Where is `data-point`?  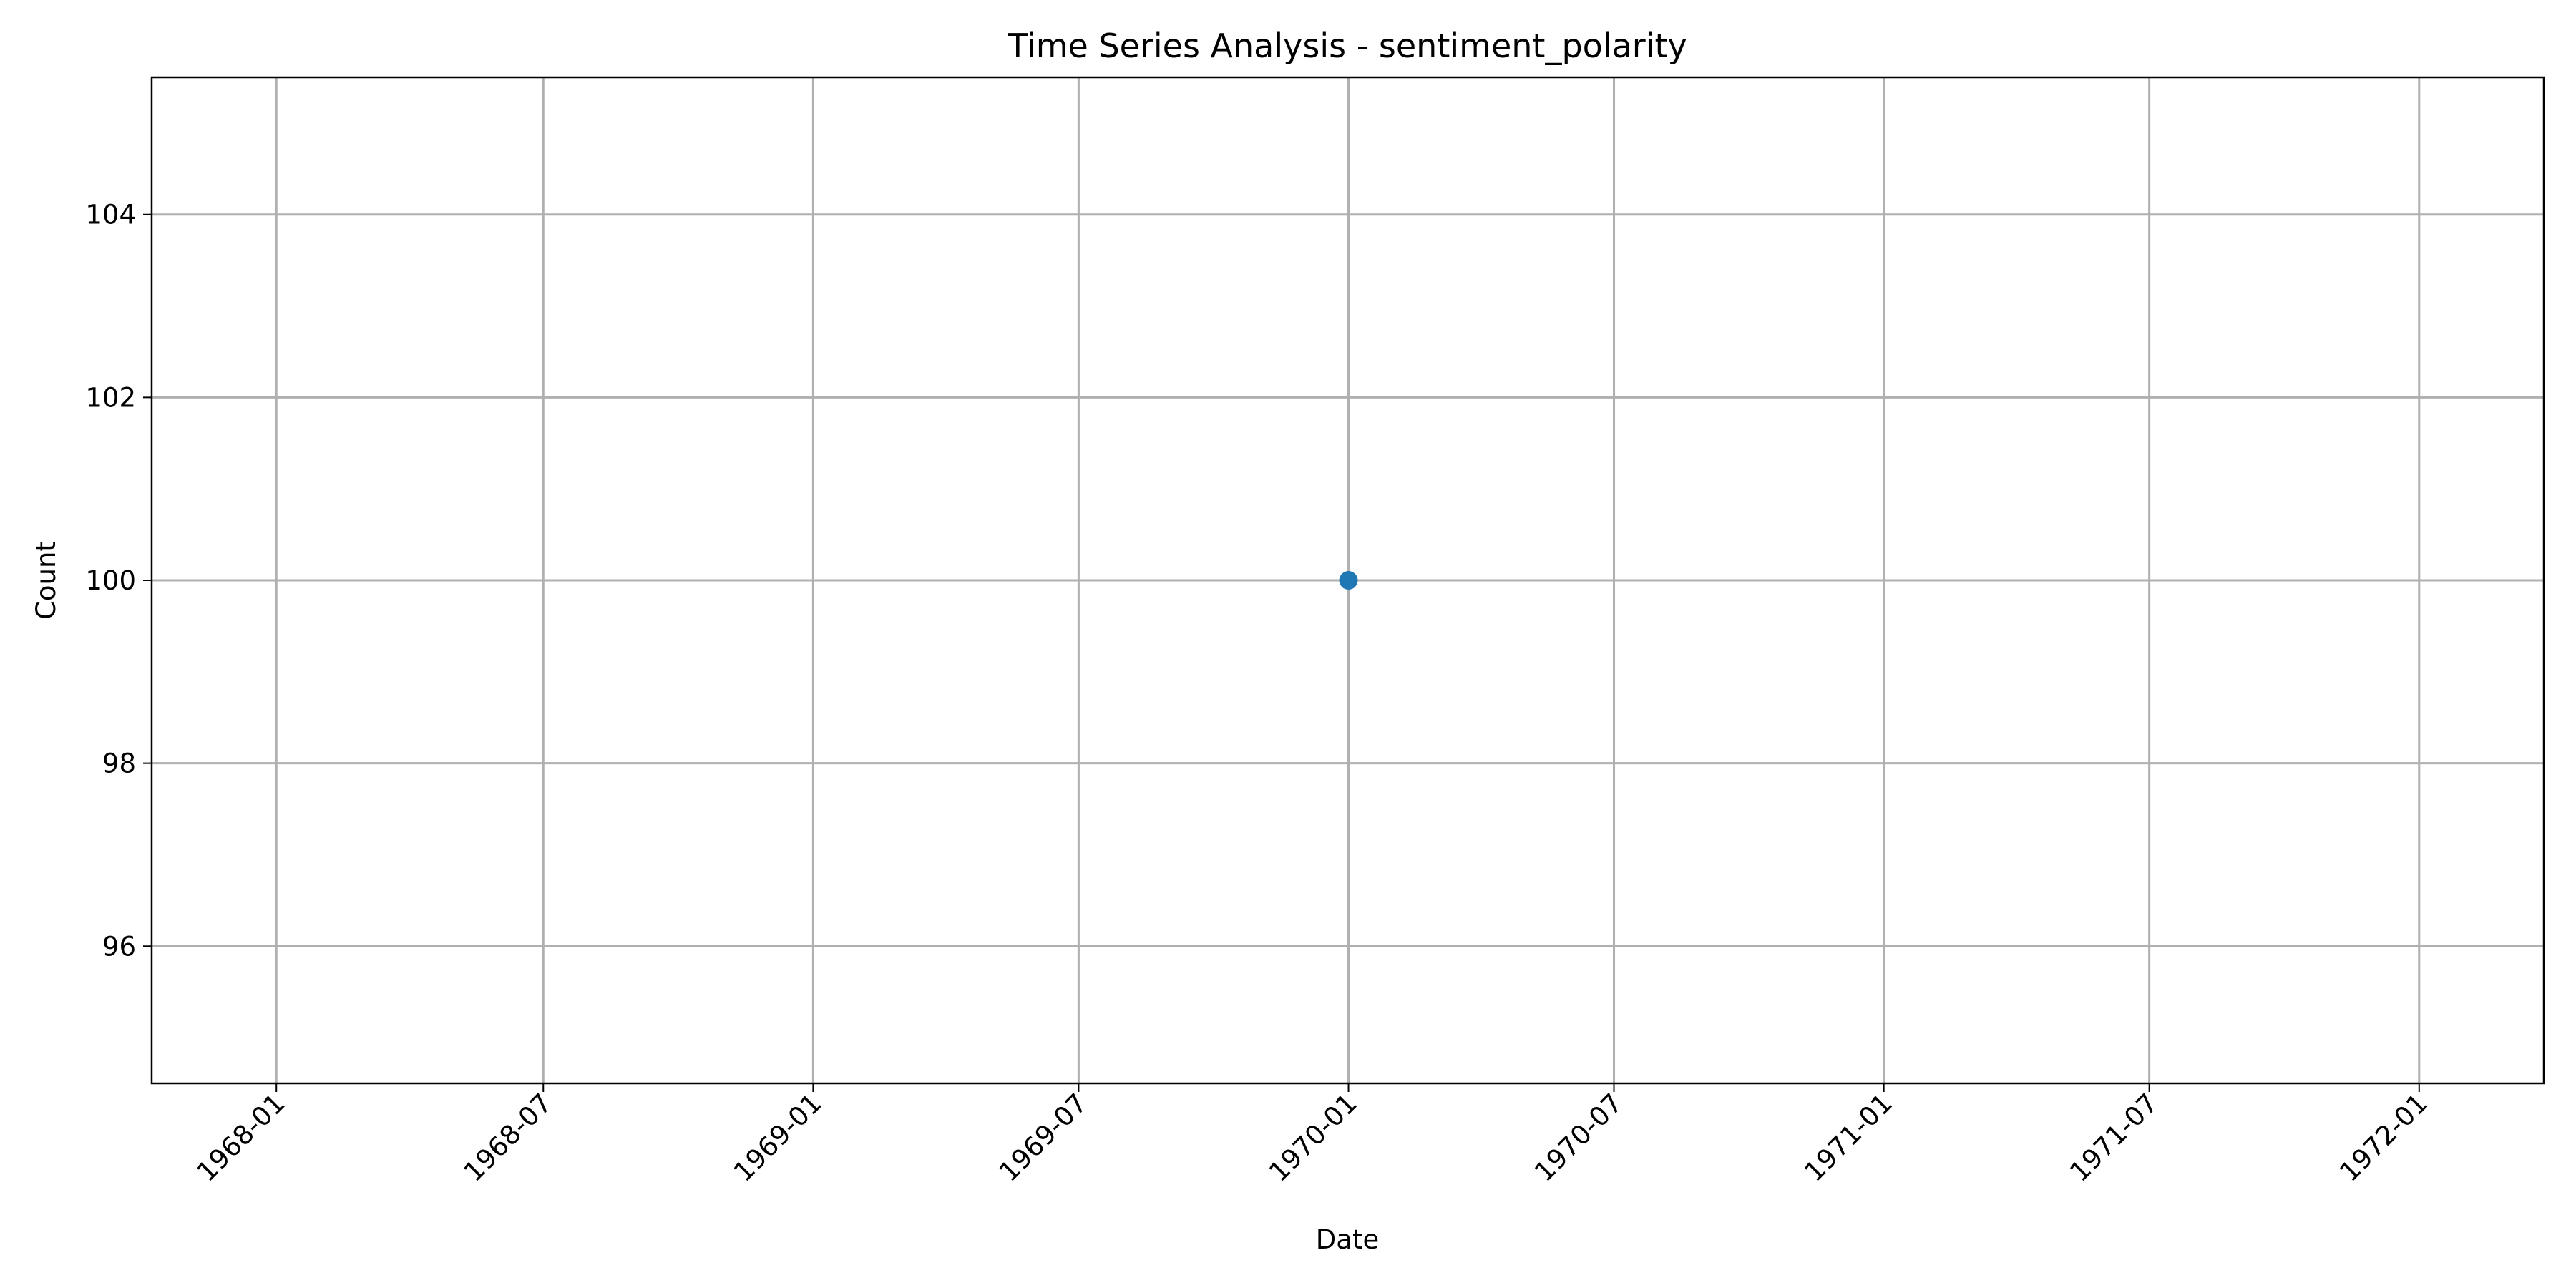
data-point is located at coordinates (1348, 580).